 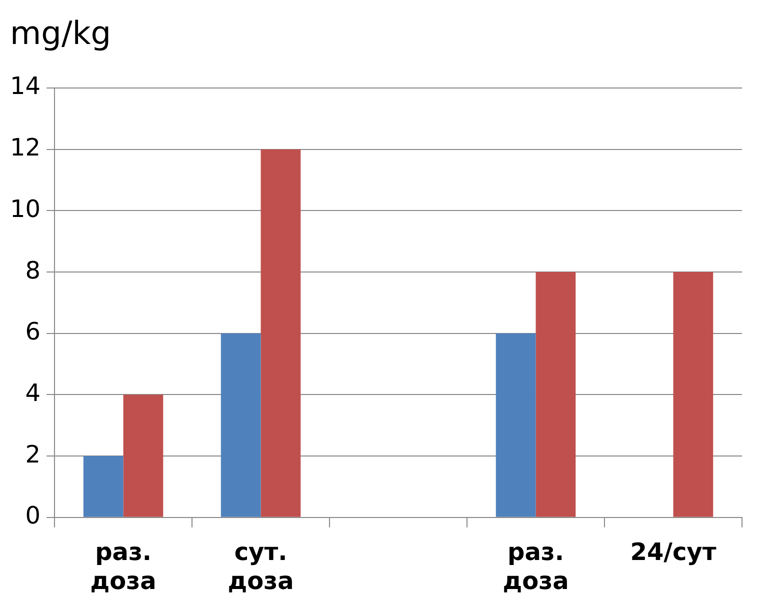 What do you see at coordinates (25, 208) in the screenshot?
I see `y-tick-label: 10` at bounding box center [25, 208].